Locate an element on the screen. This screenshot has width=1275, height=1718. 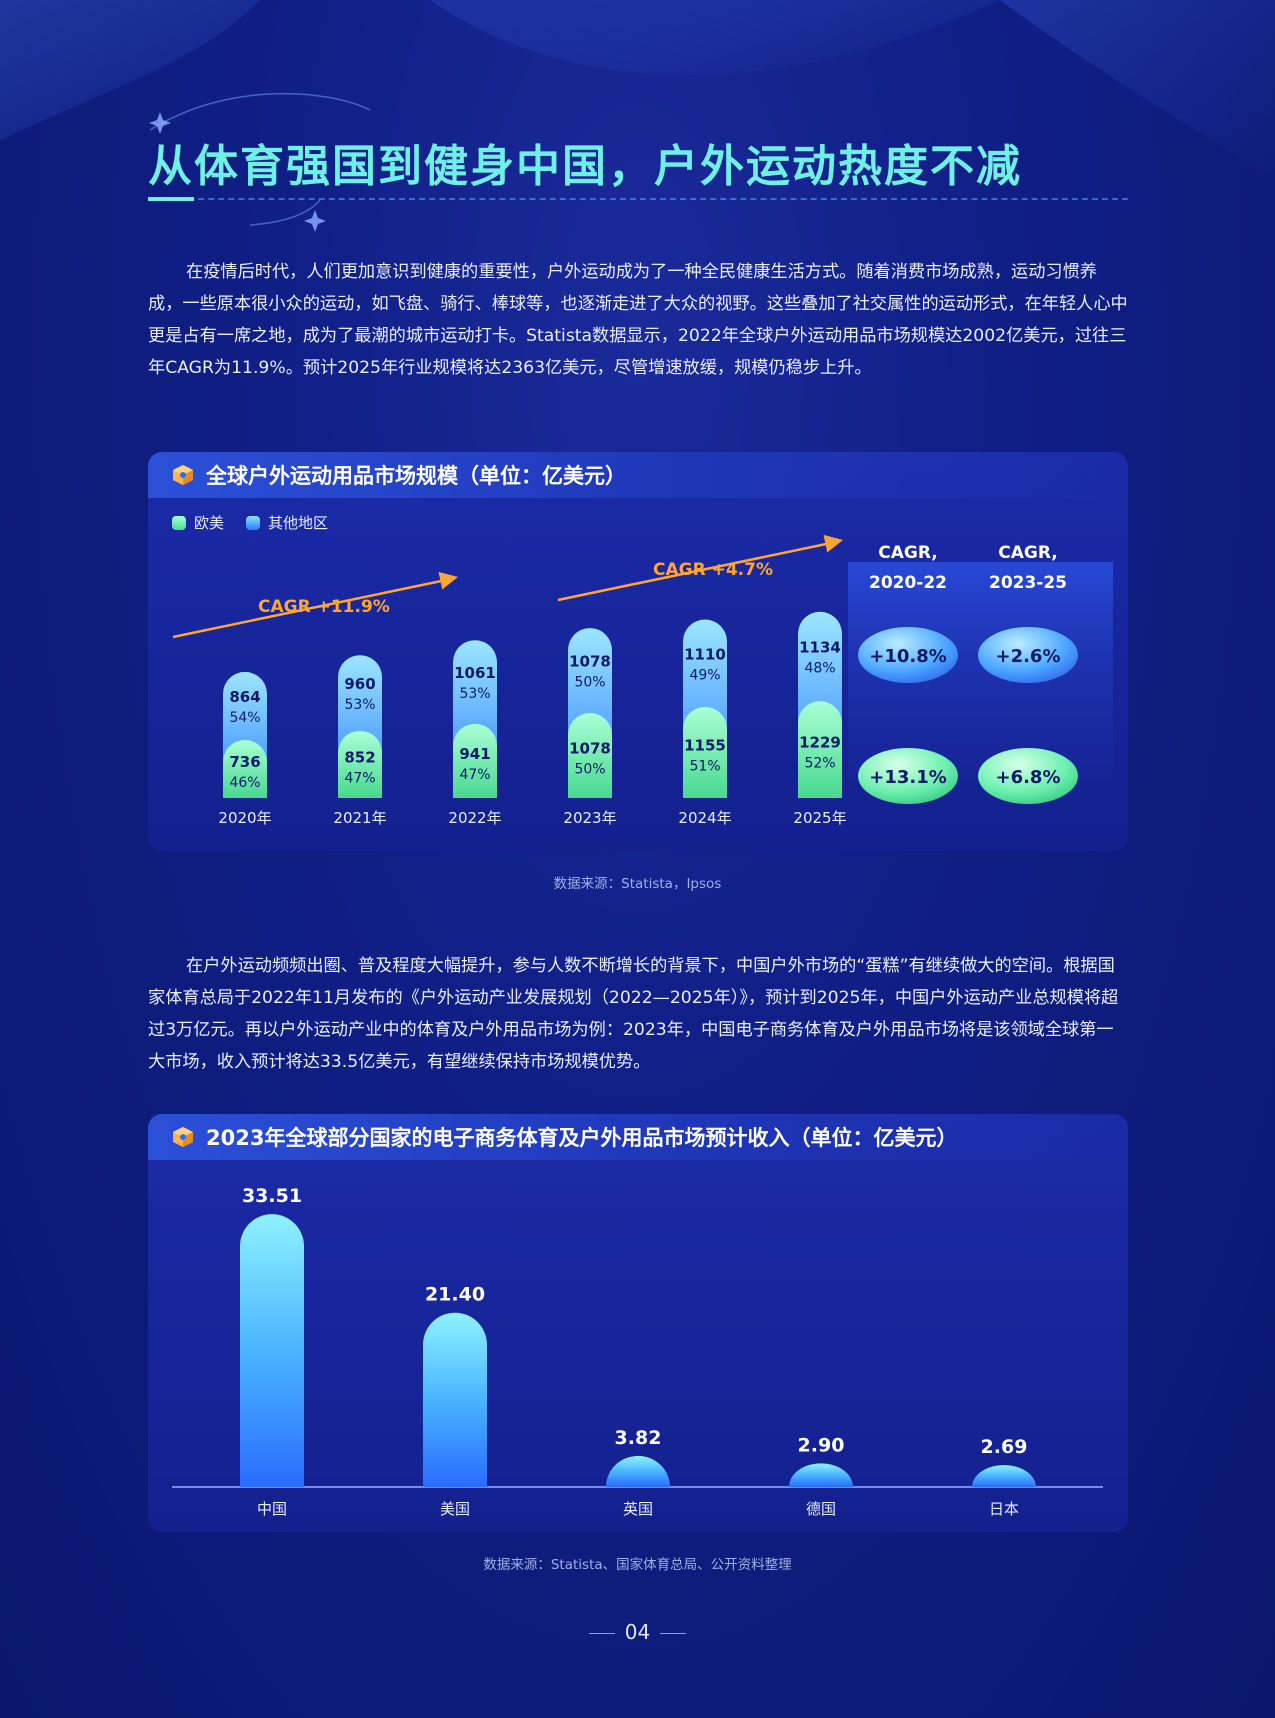
x-tick-label: 2020年 is located at coordinates (244, 818).